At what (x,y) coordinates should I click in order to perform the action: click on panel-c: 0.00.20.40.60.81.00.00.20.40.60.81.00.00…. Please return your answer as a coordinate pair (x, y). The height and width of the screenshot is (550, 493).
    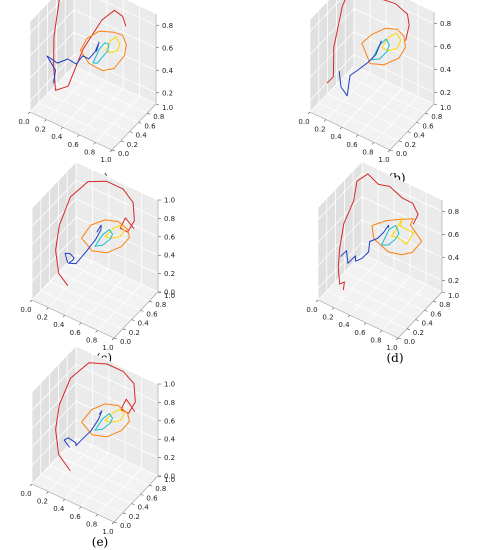
    Looking at the image, I should click on (98, 263).